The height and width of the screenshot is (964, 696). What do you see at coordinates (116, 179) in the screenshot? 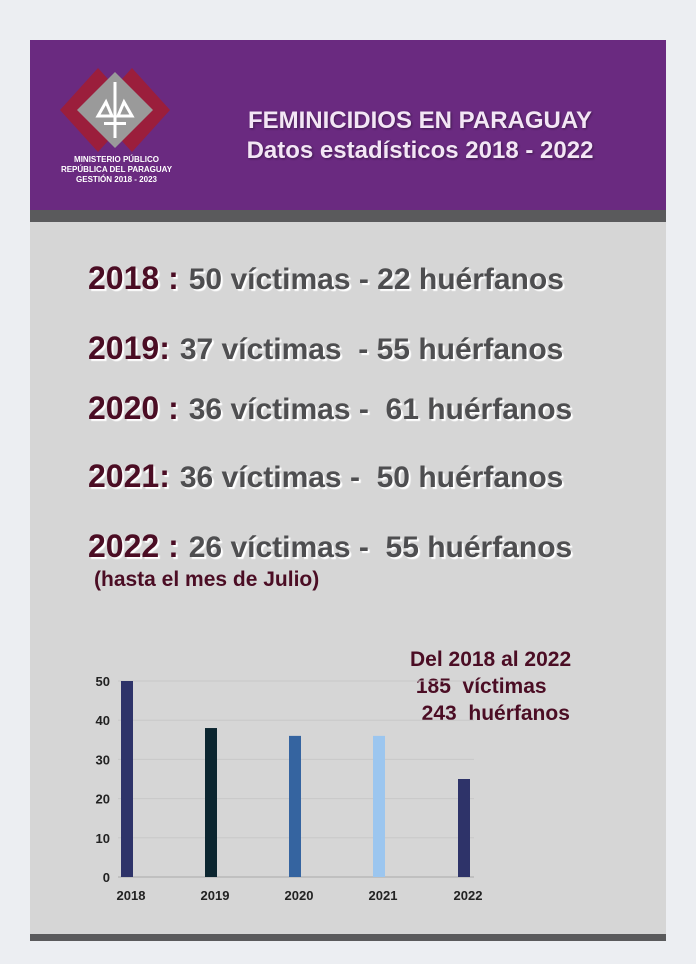
I see `org-line: GESTIÓN 2018 - 2023` at bounding box center [116, 179].